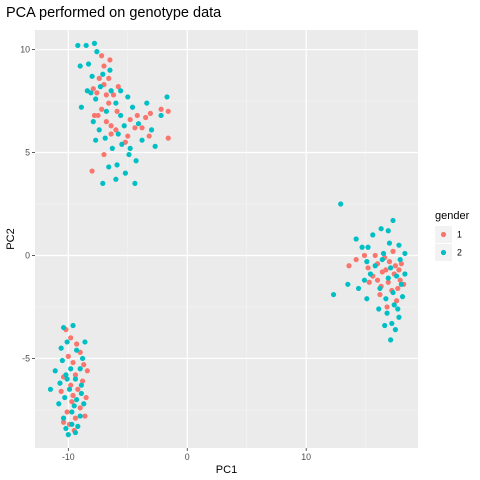 The height and width of the screenshot is (480, 480). What do you see at coordinates (187, 457) in the screenshot?
I see `x-tick-label: 0` at bounding box center [187, 457].